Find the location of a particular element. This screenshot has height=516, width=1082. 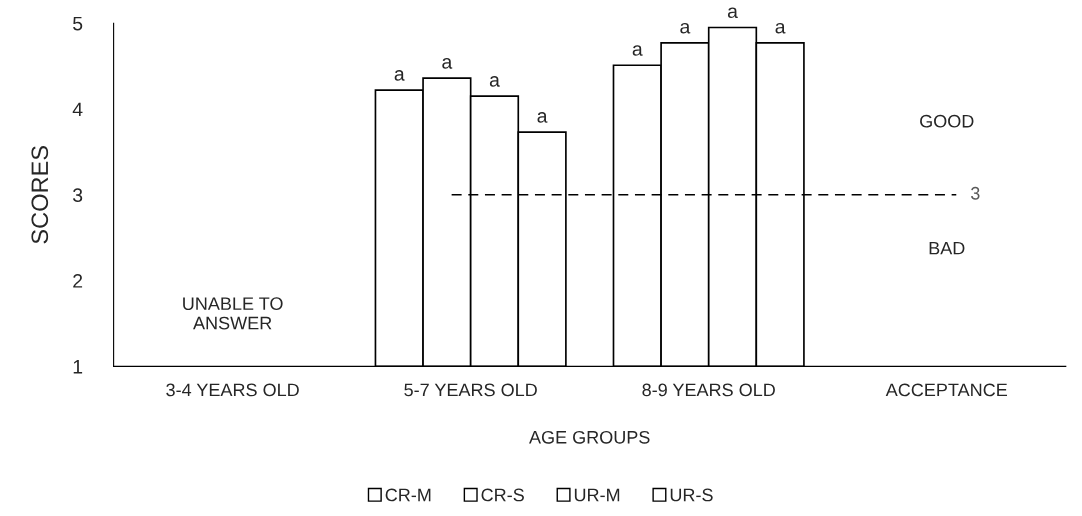

x-axis-title: AGE GROUPS is located at coordinates (589, 437).